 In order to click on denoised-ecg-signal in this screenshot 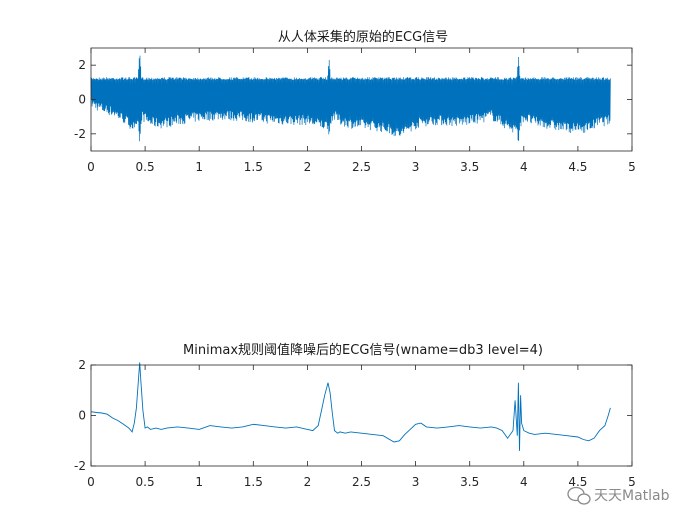, I will do `click(350, 406)`.